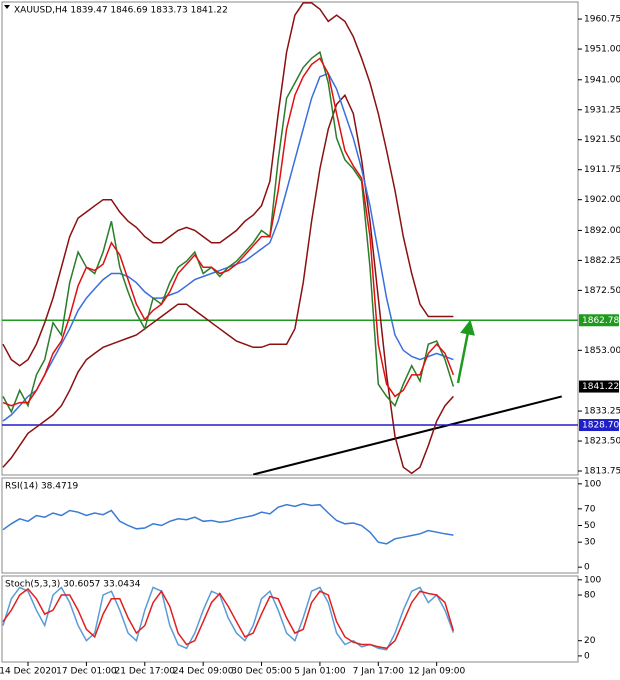  Describe the element at coordinates (602, 80) in the screenshot. I see `y-tick-label: 1941.00` at that location.